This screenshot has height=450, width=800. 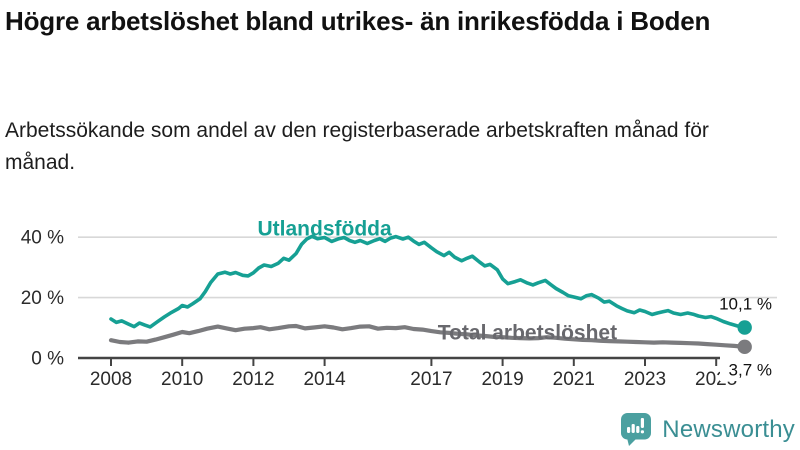 What do you see at coordinates (111, 379) in the screenshot?
I see `x-axis-label: 2008` at bounding box center [111, 379].